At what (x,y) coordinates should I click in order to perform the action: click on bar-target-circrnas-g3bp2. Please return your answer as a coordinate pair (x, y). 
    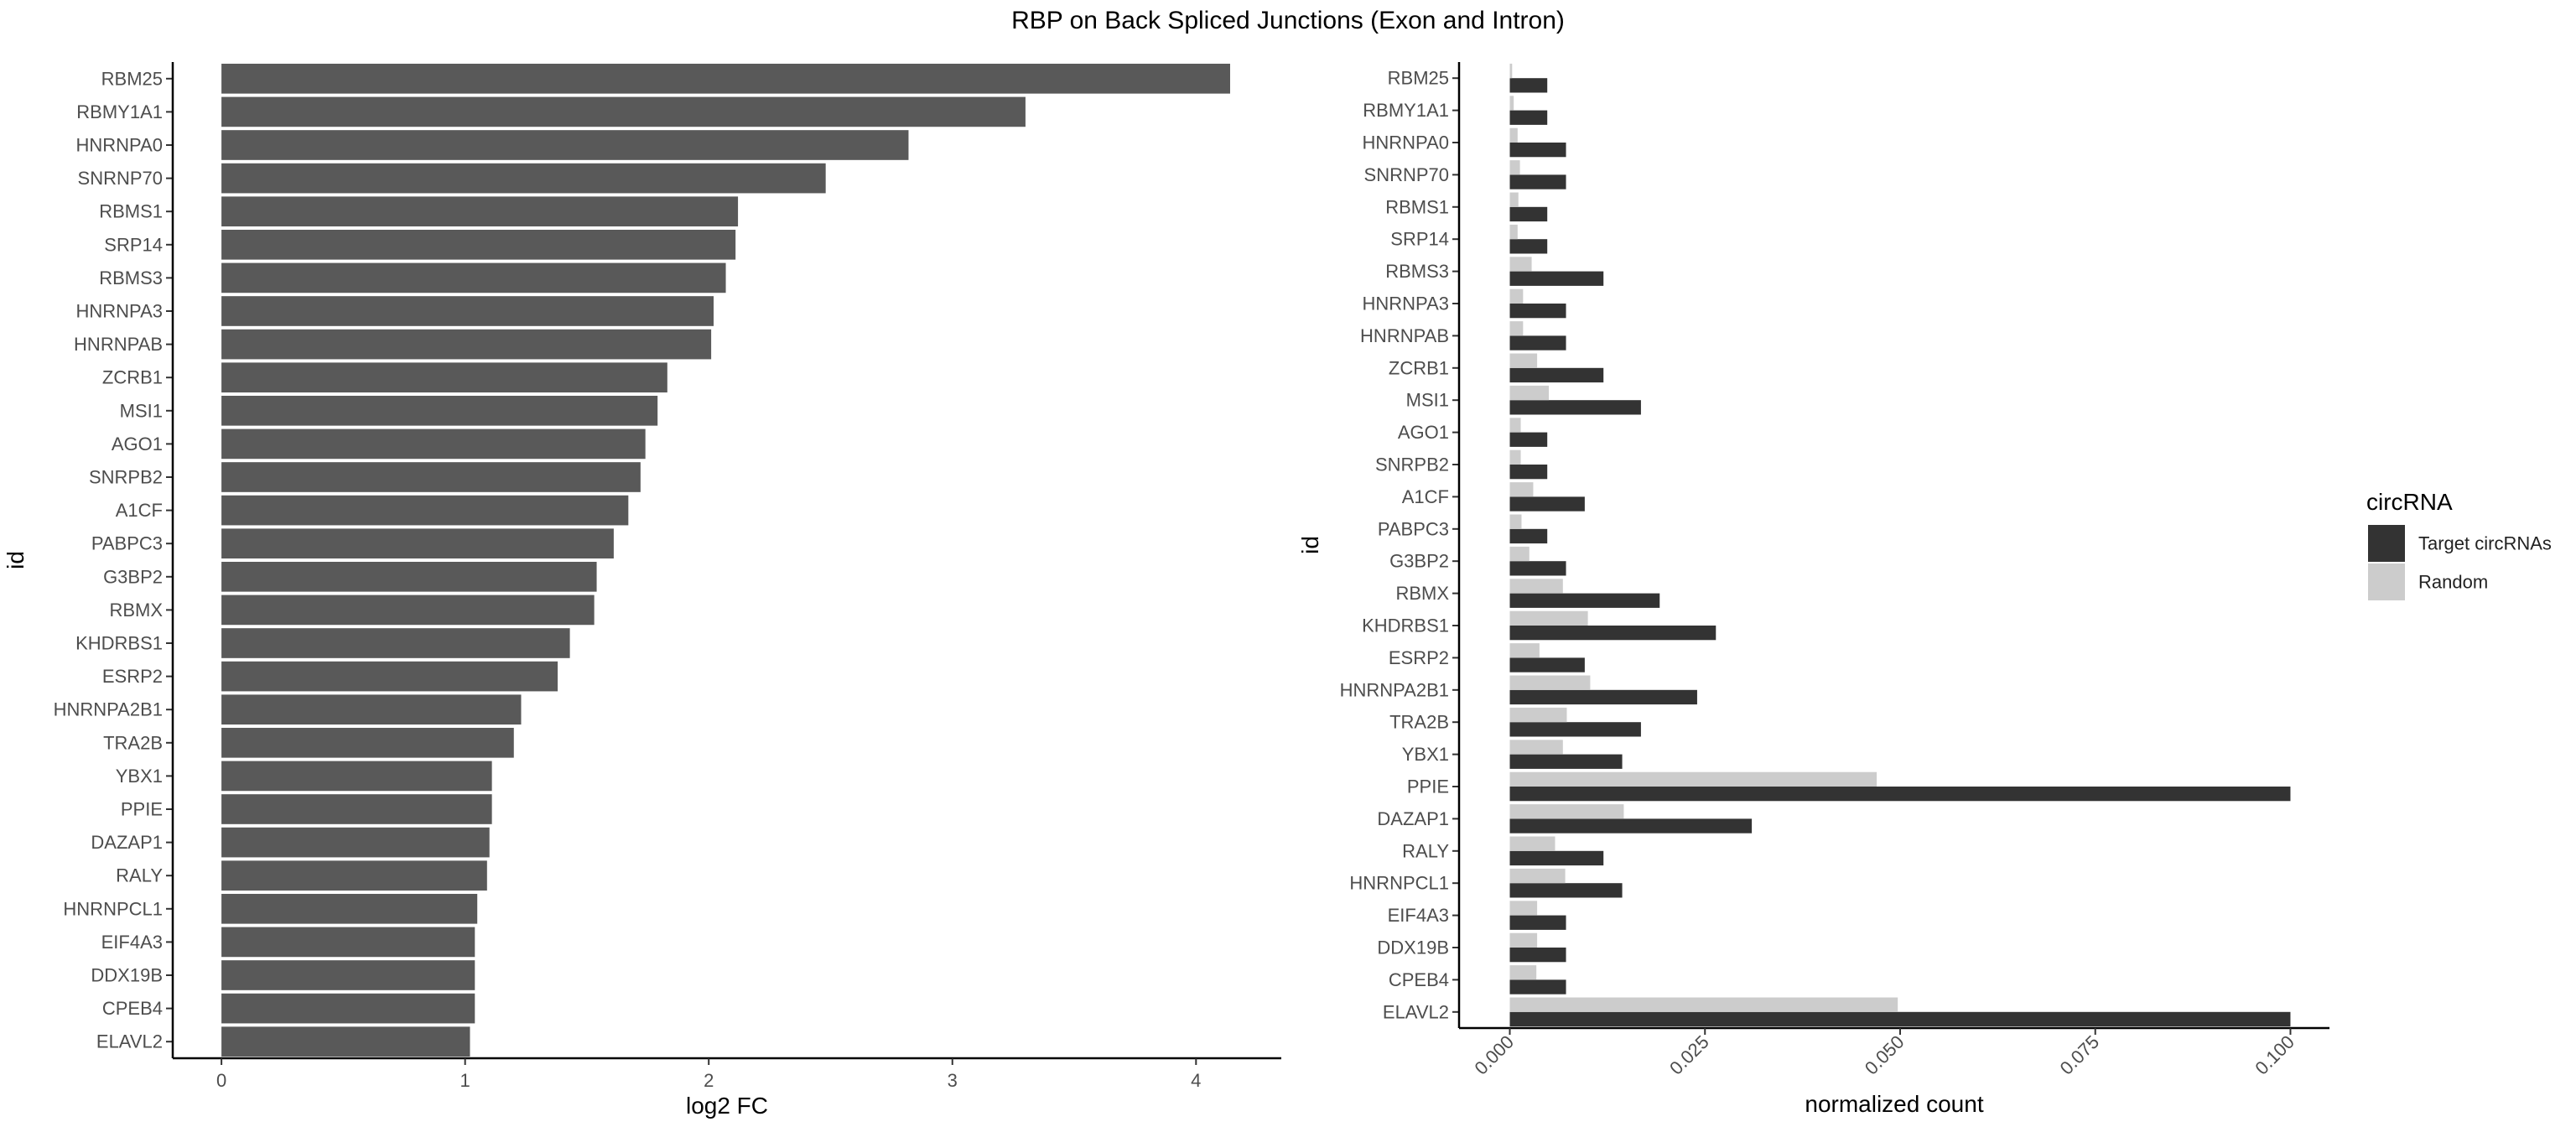
    Looking at the image, I should click on (1537, 568).